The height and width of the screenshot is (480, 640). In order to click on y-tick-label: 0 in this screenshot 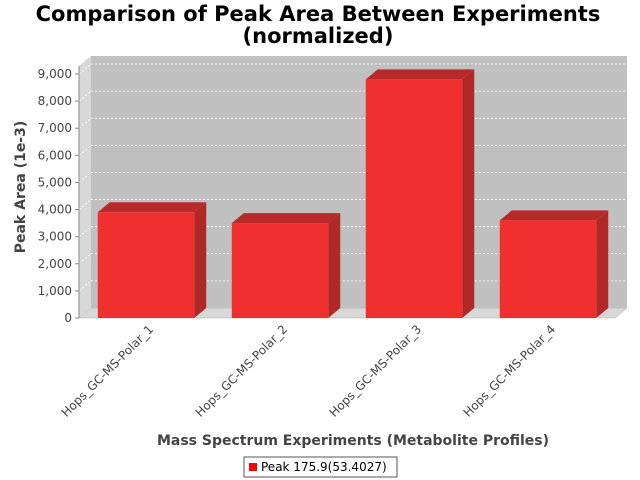, I will do `click(68, 318)`.